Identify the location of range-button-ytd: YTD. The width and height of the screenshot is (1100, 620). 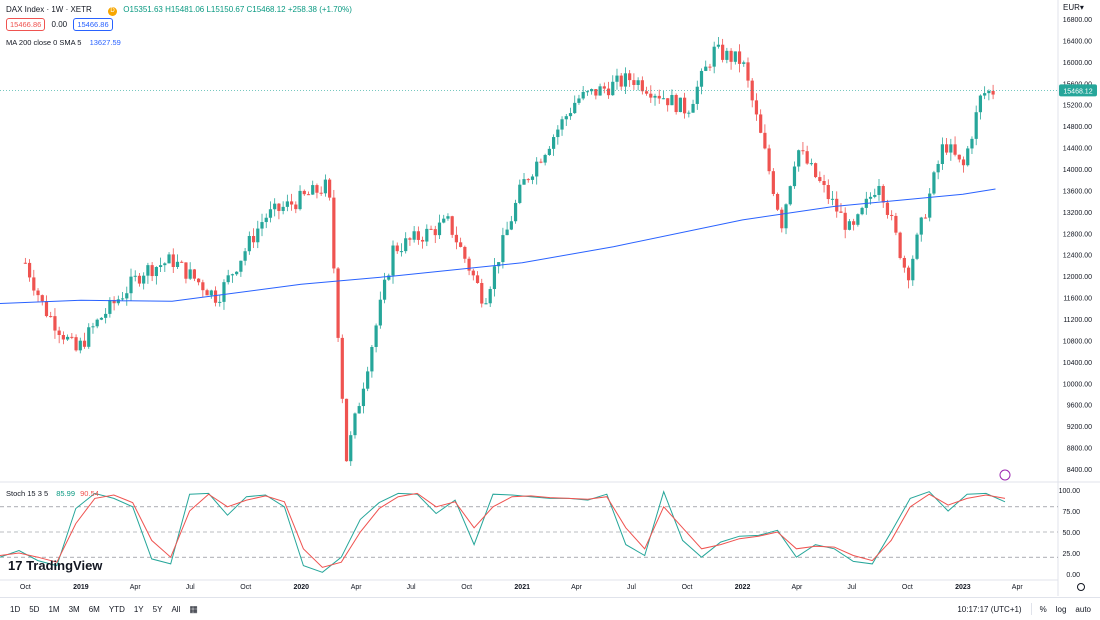
(116, 609).